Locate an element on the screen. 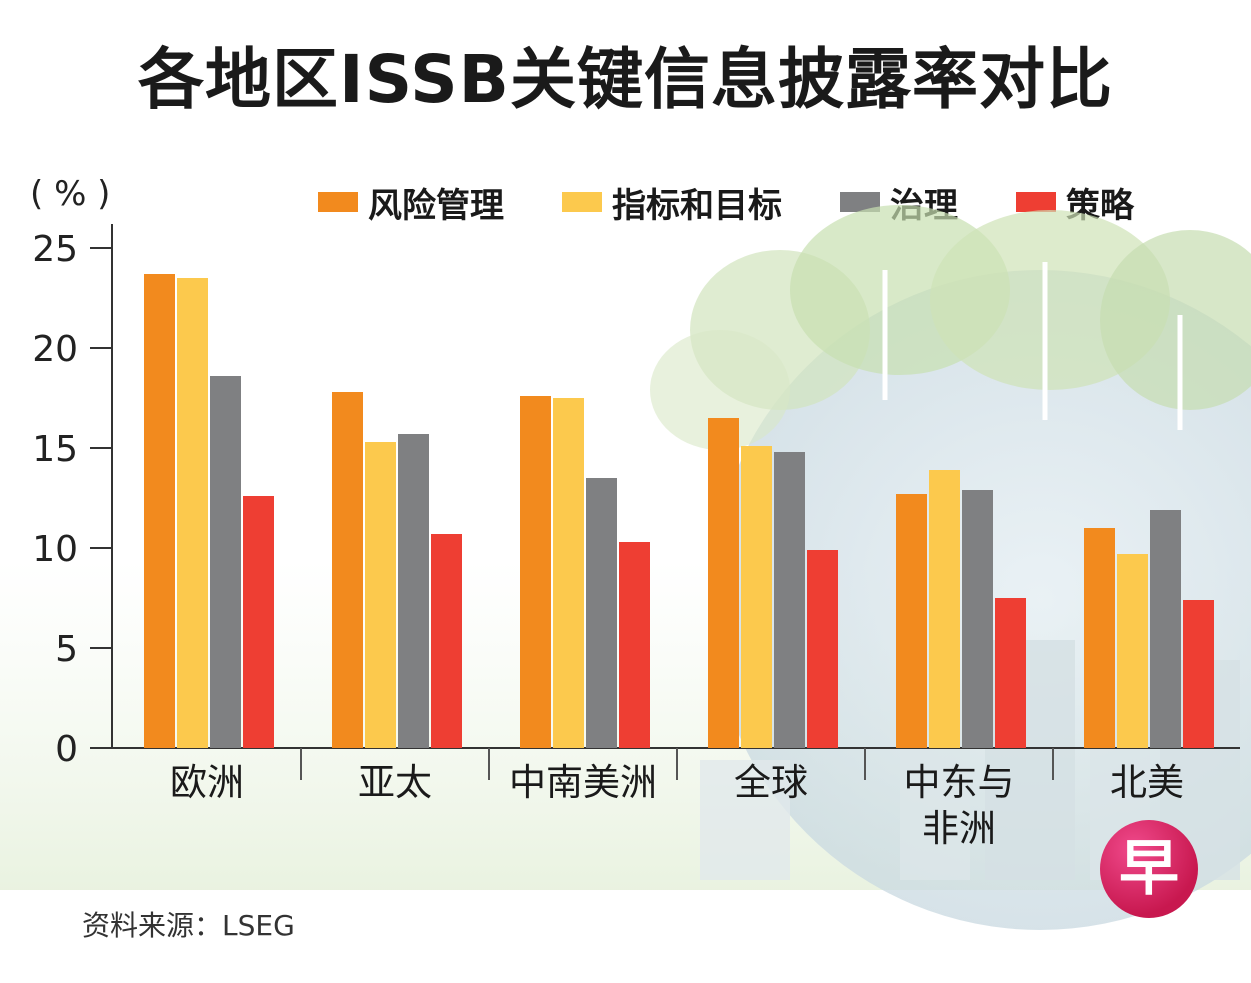 This screenshot has height=983, width=1251. x-tick-label-line: 欧洲 is located at coordinates (207, 782).